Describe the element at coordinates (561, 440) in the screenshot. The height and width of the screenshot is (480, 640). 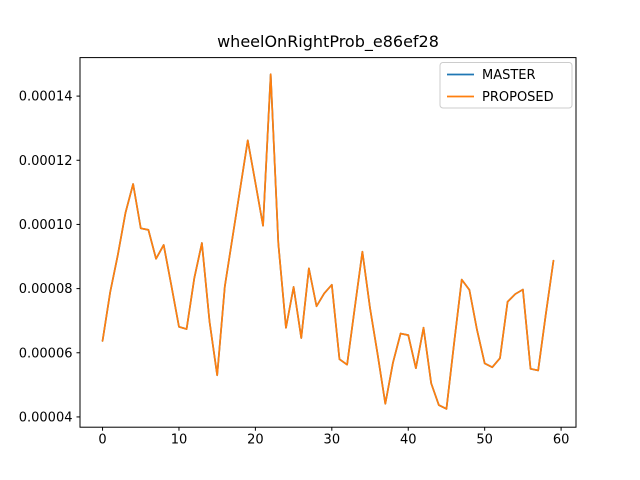
I see `x-tick-label: 60` at that location.